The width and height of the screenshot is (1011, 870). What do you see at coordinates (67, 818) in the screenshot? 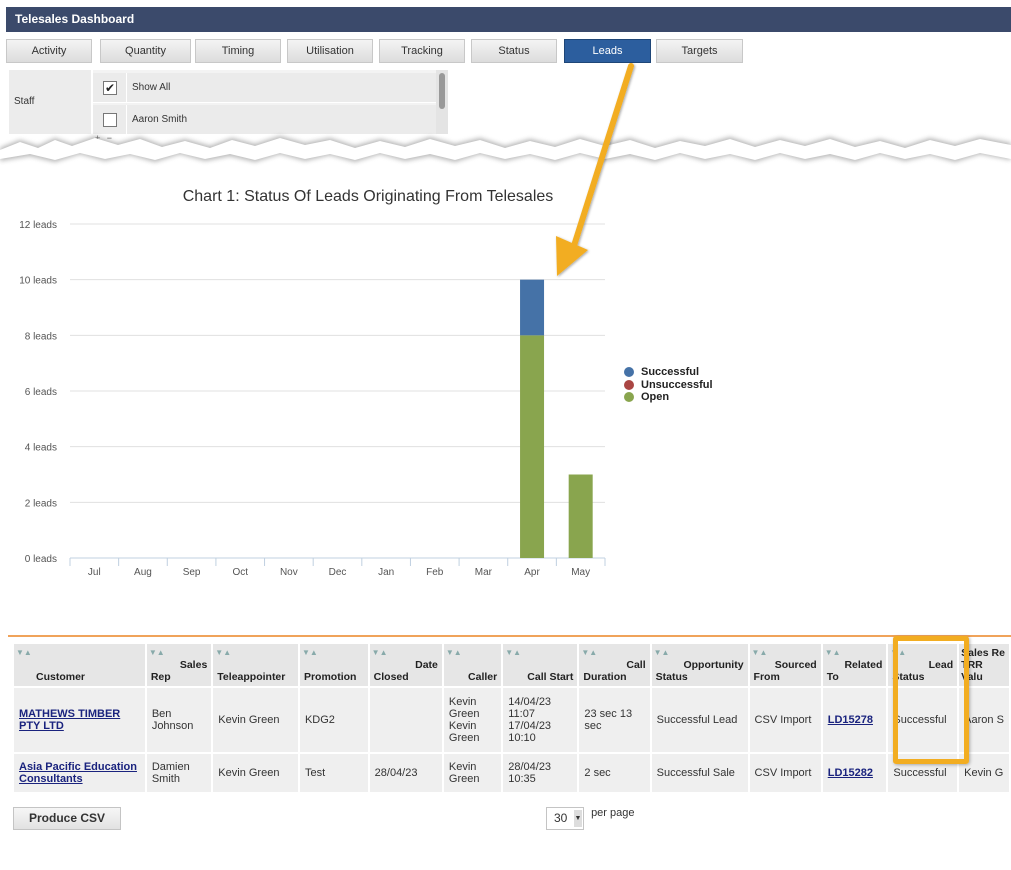
I see `produce-csv-button: Produce CSV` at bounding box center [67, 818].